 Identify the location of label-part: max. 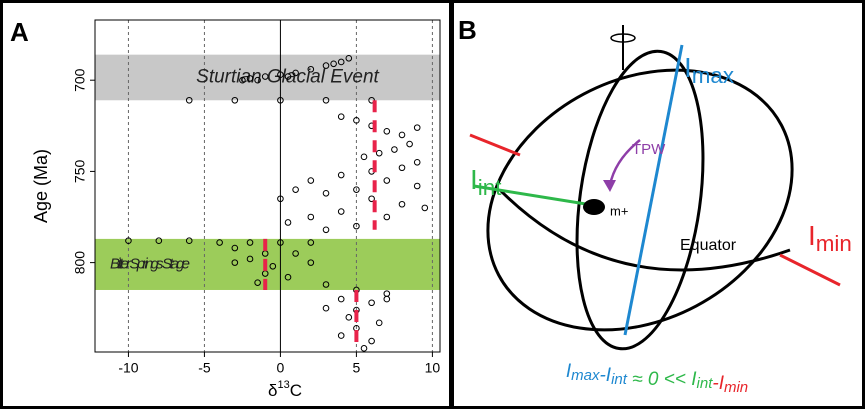
(713, 75).